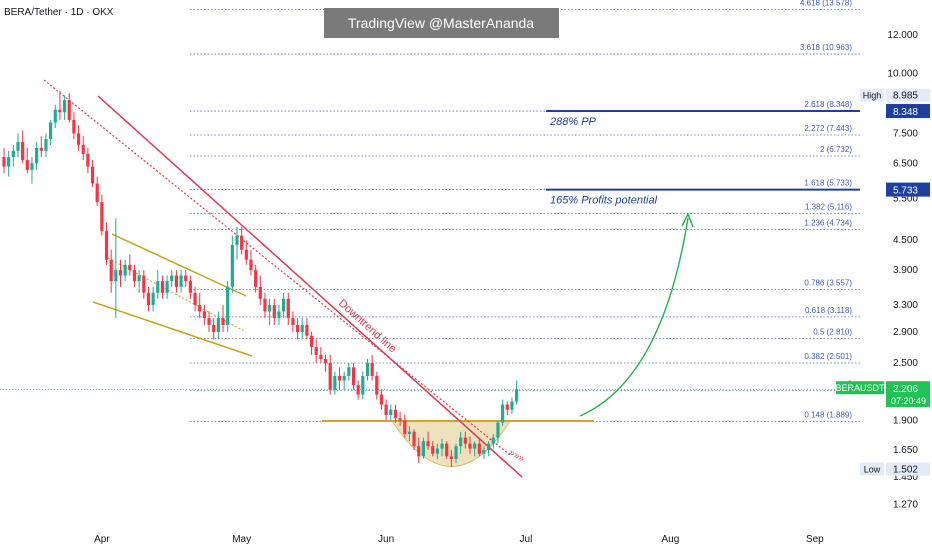 The height and width of the screenshot is (550, 932). Describe the element at coordinates (905, 420) in the screenshot. I see `y-tick-label: 1.900` at that location.